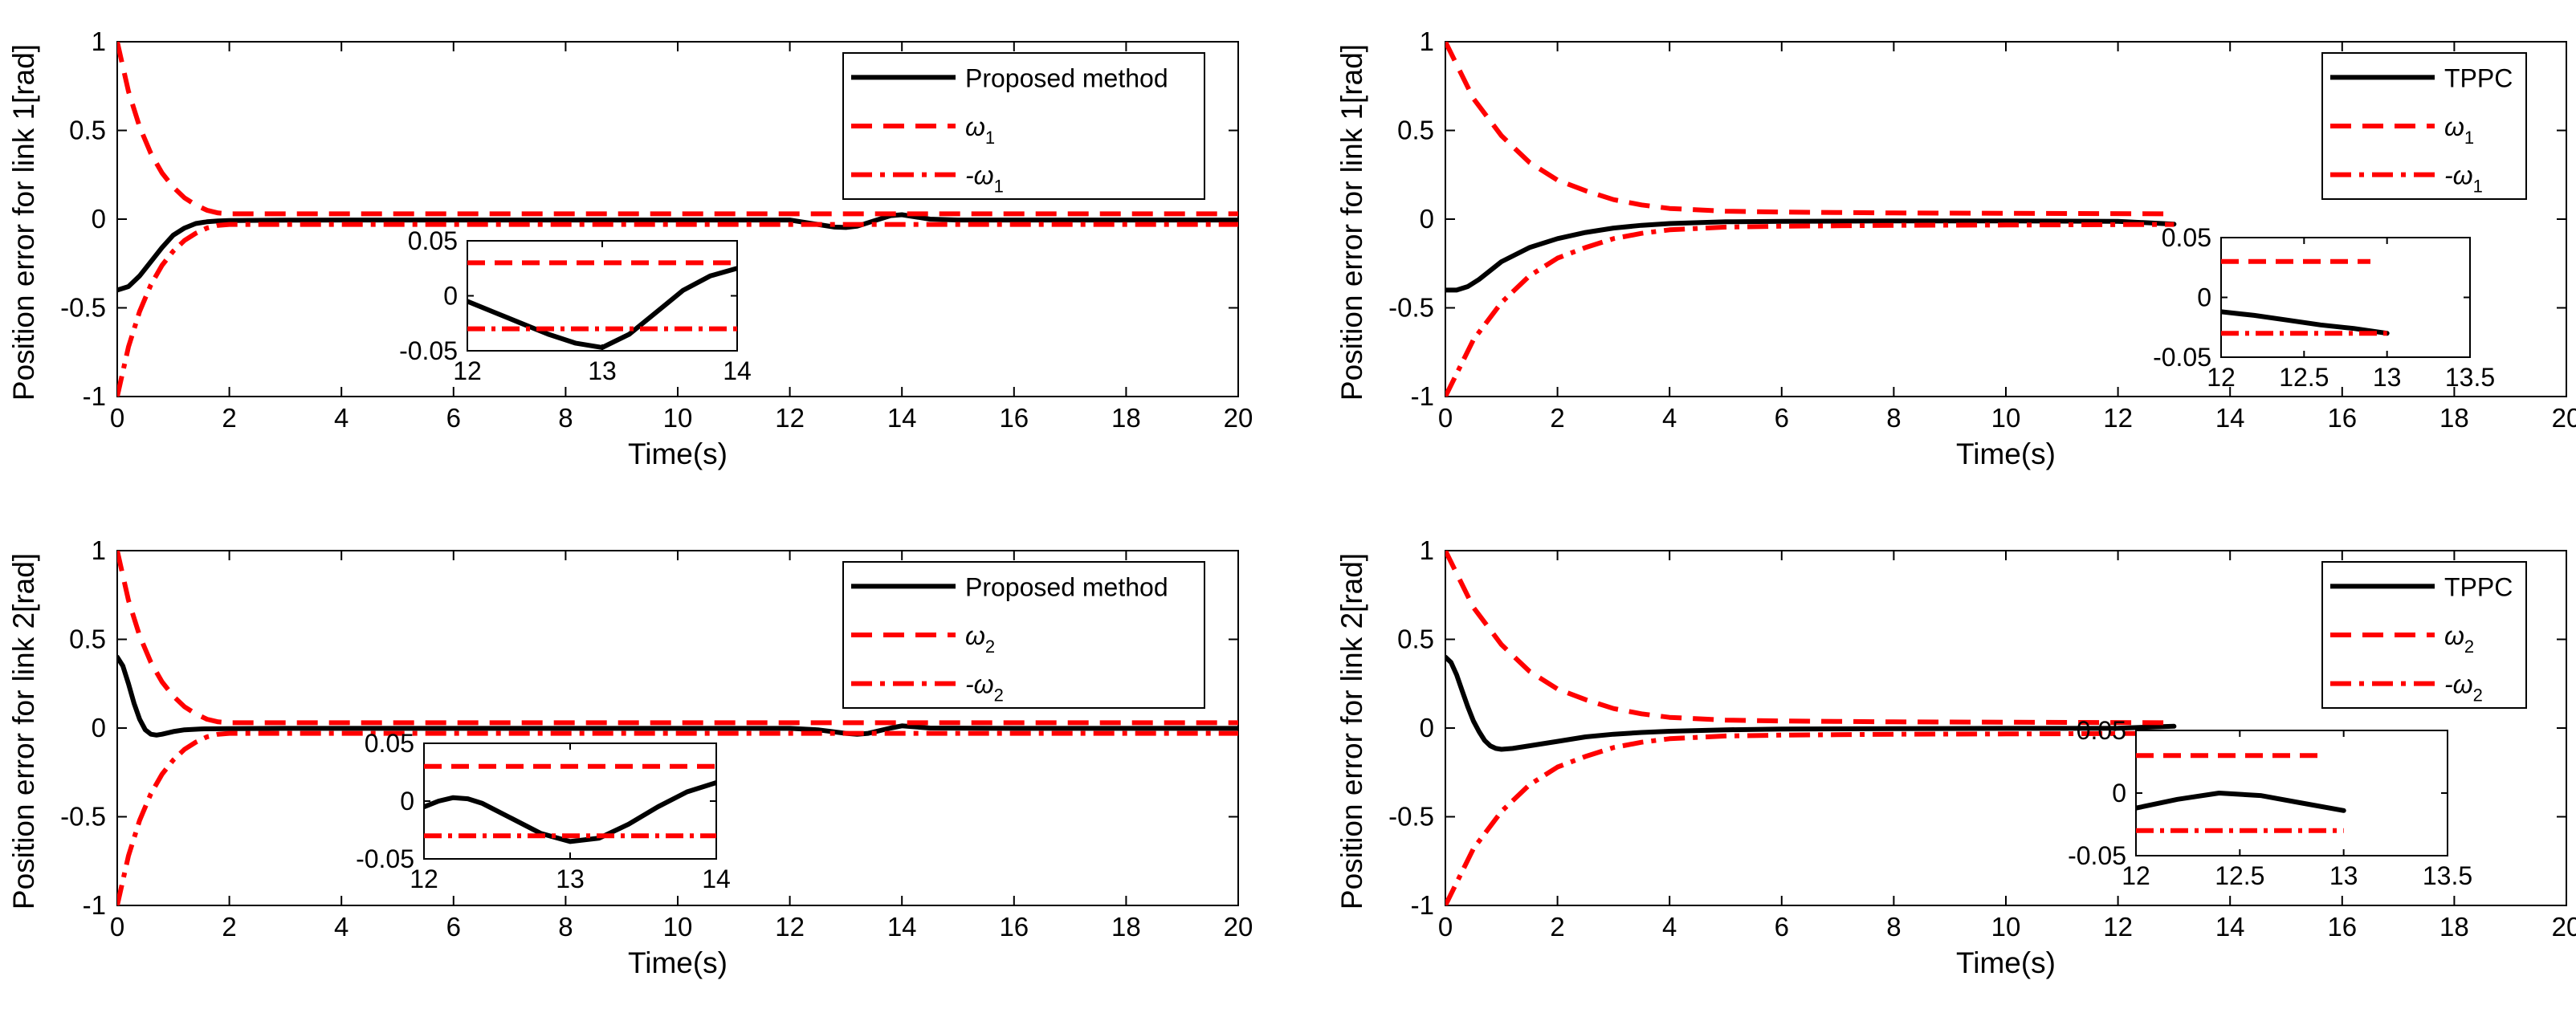 The height and width of the screenshot is (1013, 2576). I want to click on legend-label-text: TPPC, so click(2478, 586).